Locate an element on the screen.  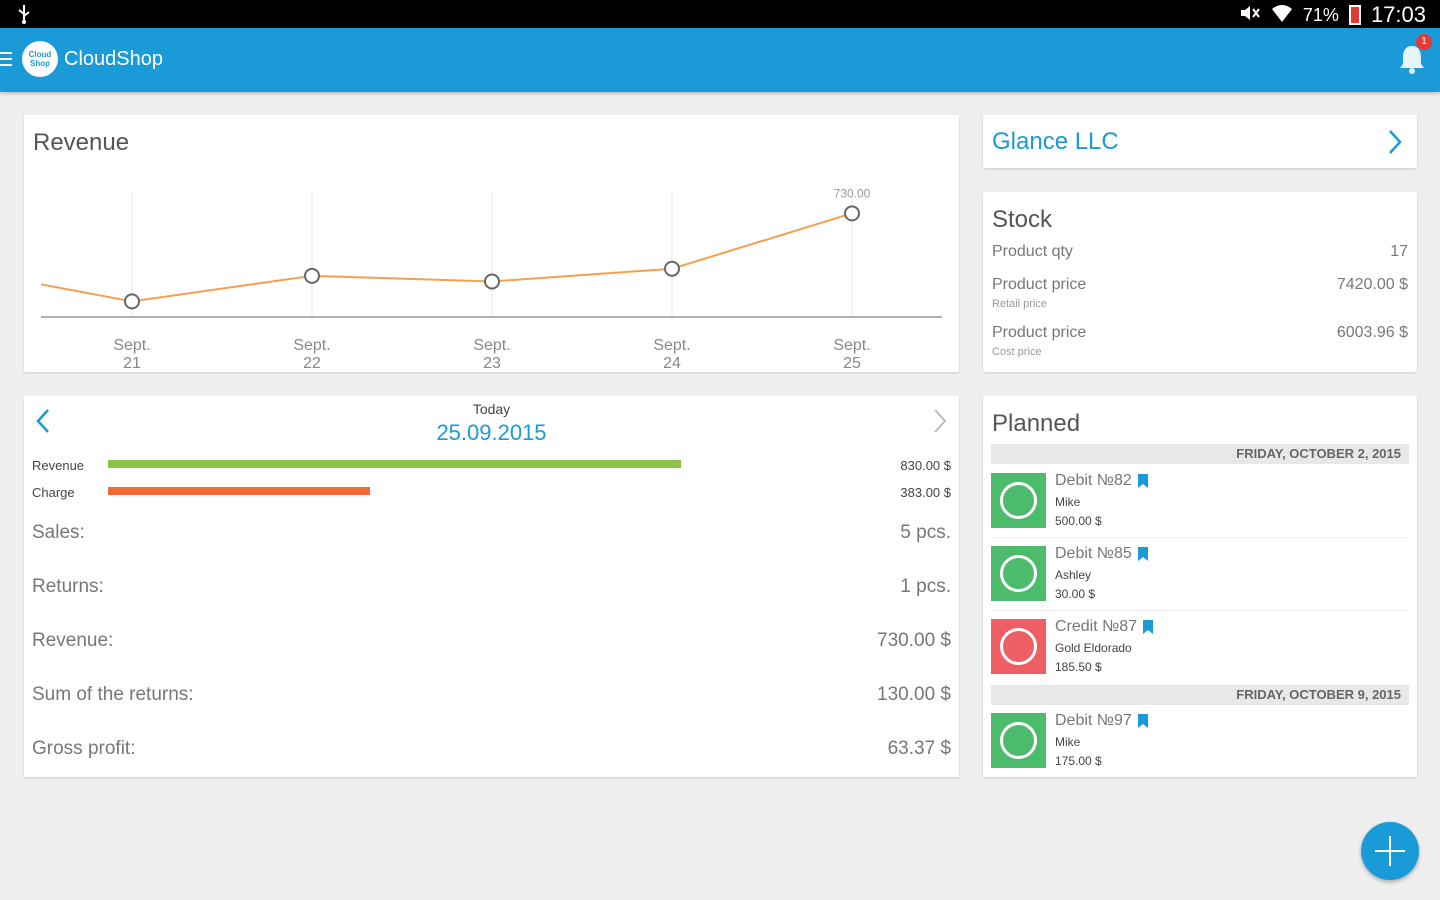
stat-value: 130.00 $ is located at coordinates (914, 694).